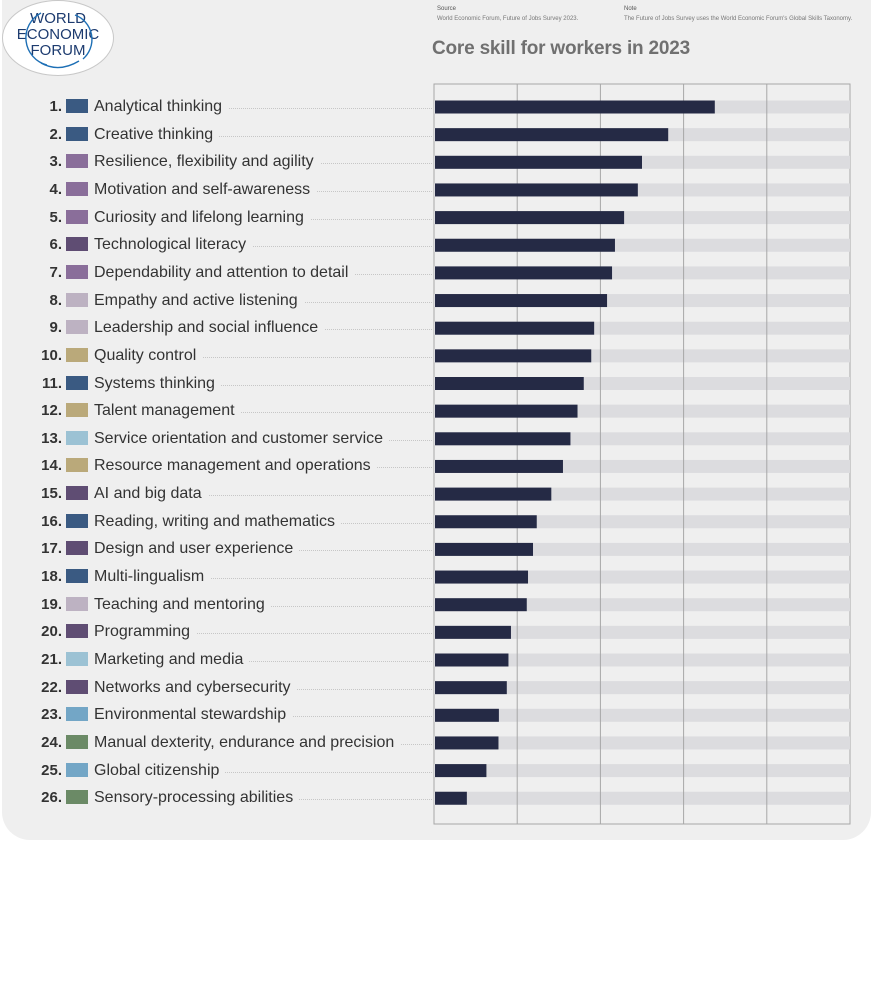  What do you see at coordinates (151, 494) in the screenshot?
I see `skill-label: AI and big data` at bounding box center [151, 494].